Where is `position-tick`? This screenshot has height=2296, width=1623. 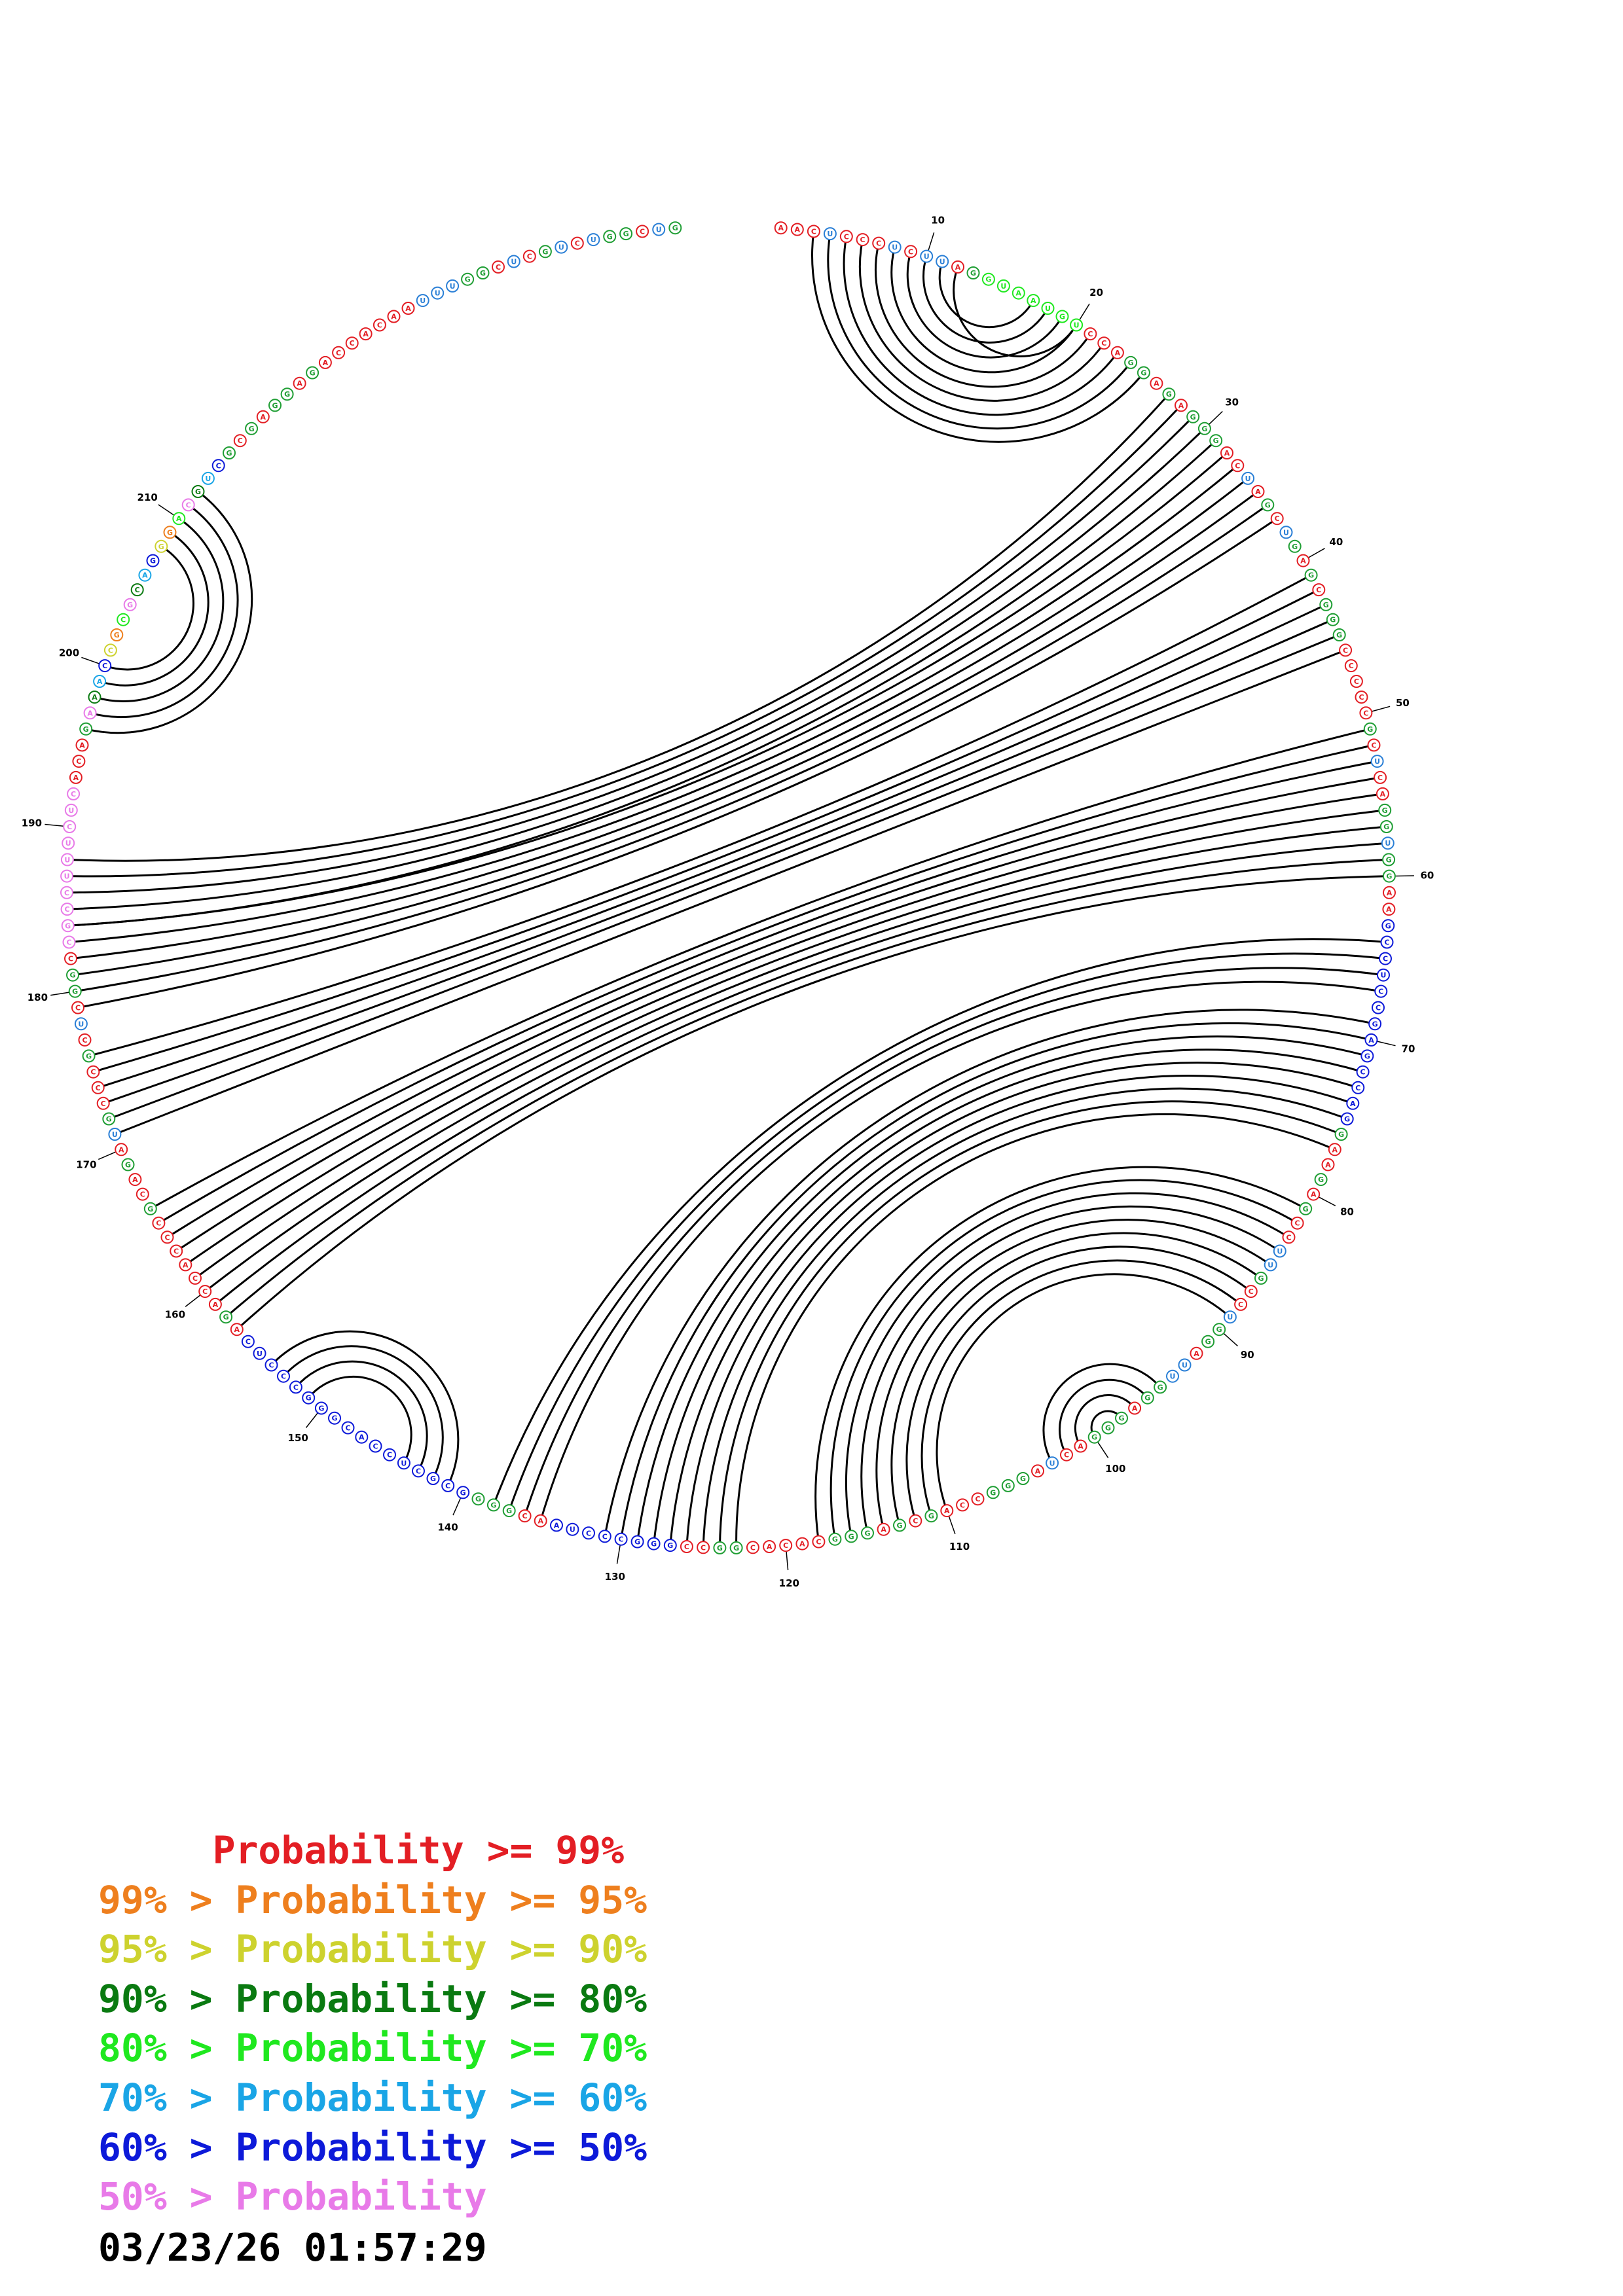
position-tick is located at coordinates (311, 1420).